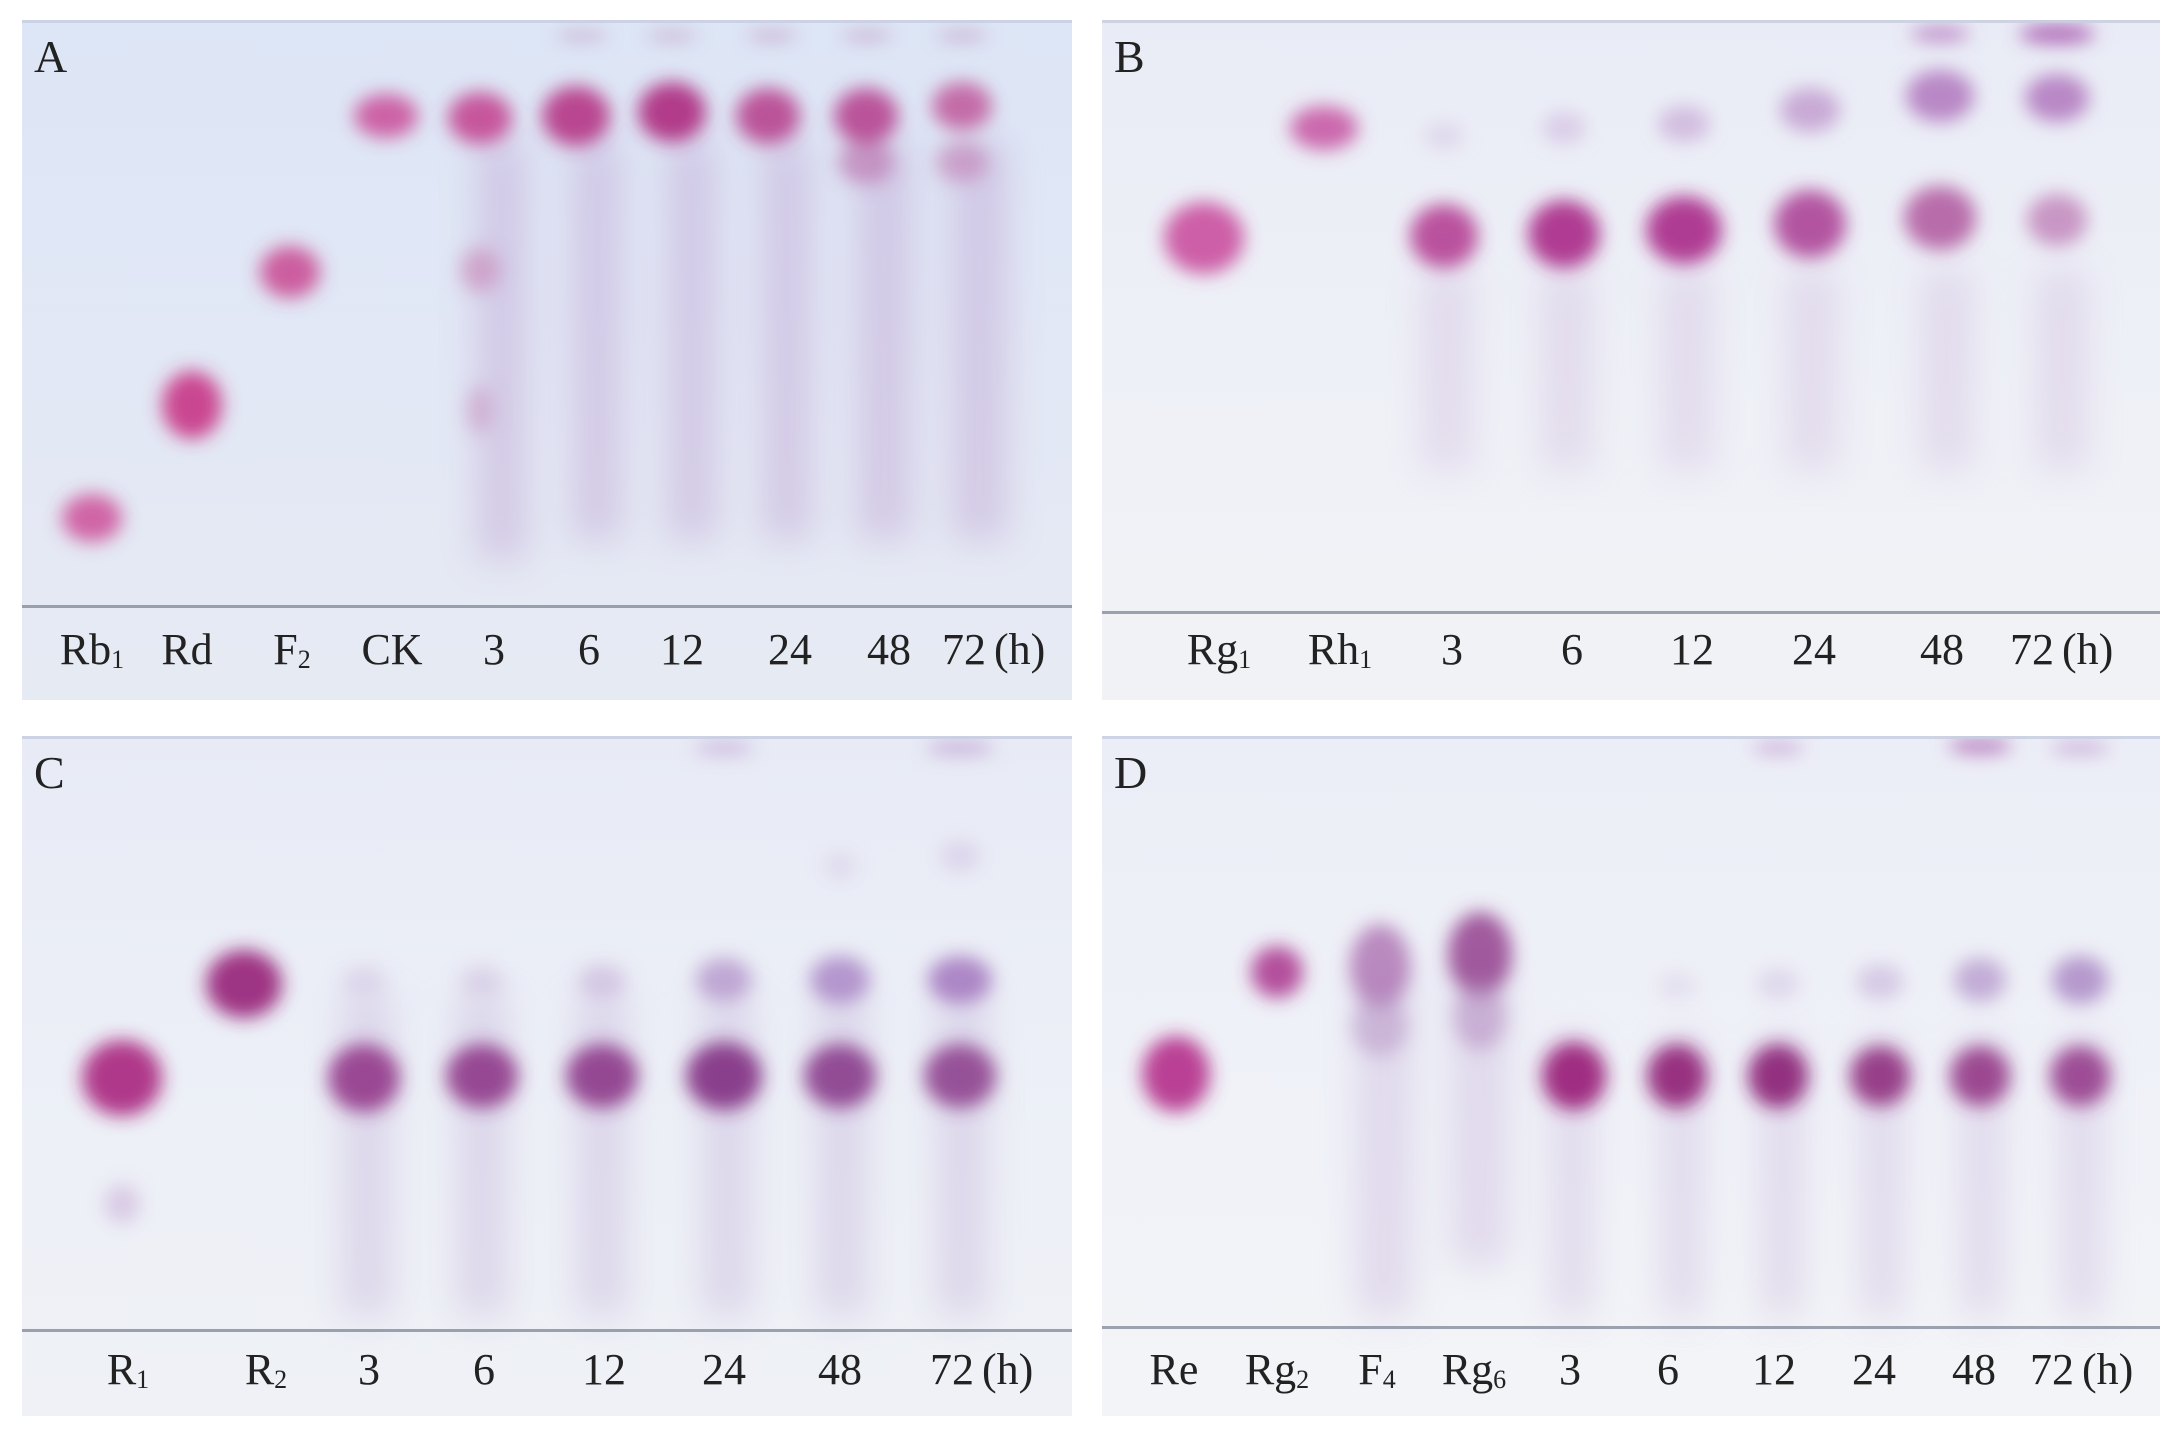  I want to click on panel-label: C, so click(49, 772).